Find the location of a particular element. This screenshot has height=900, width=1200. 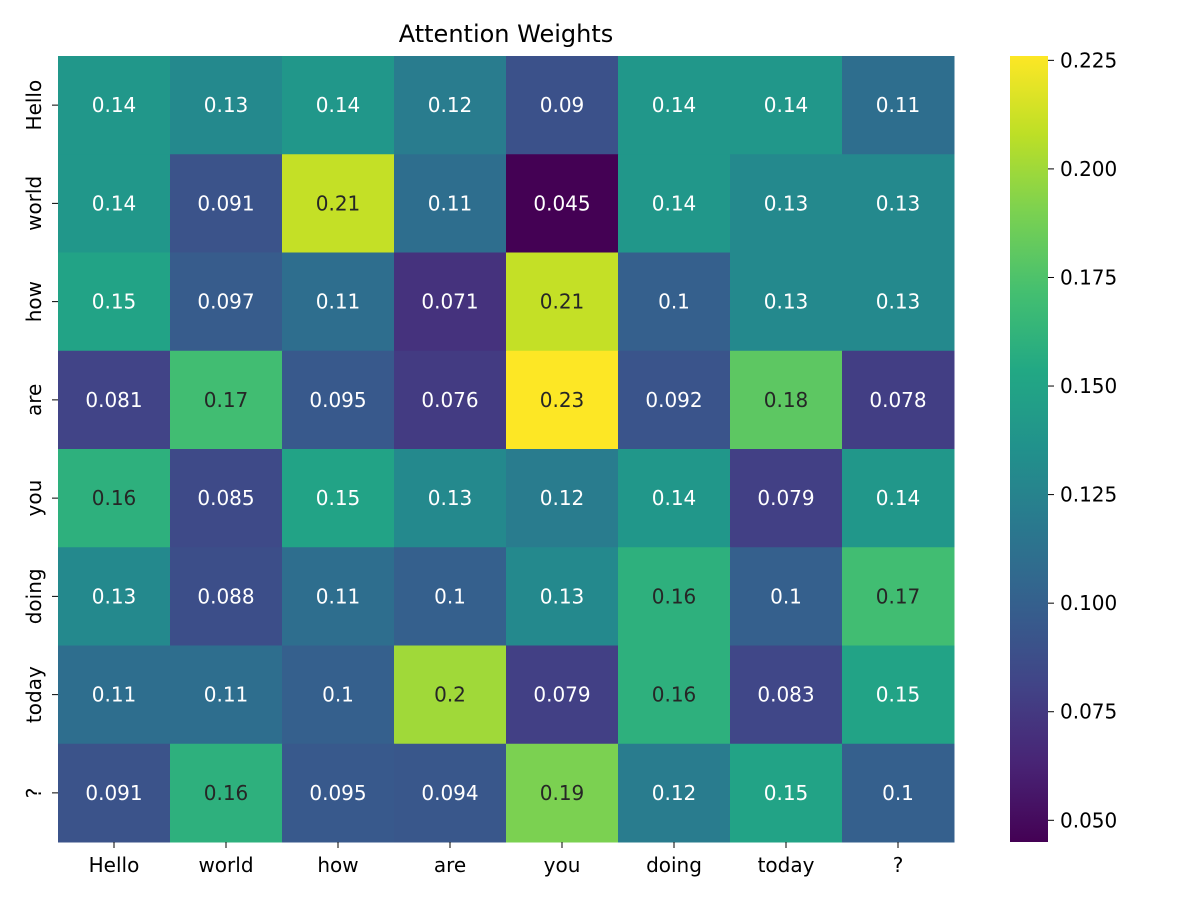

cell-value-label: 0.095 is located at coordinates (337, 793).